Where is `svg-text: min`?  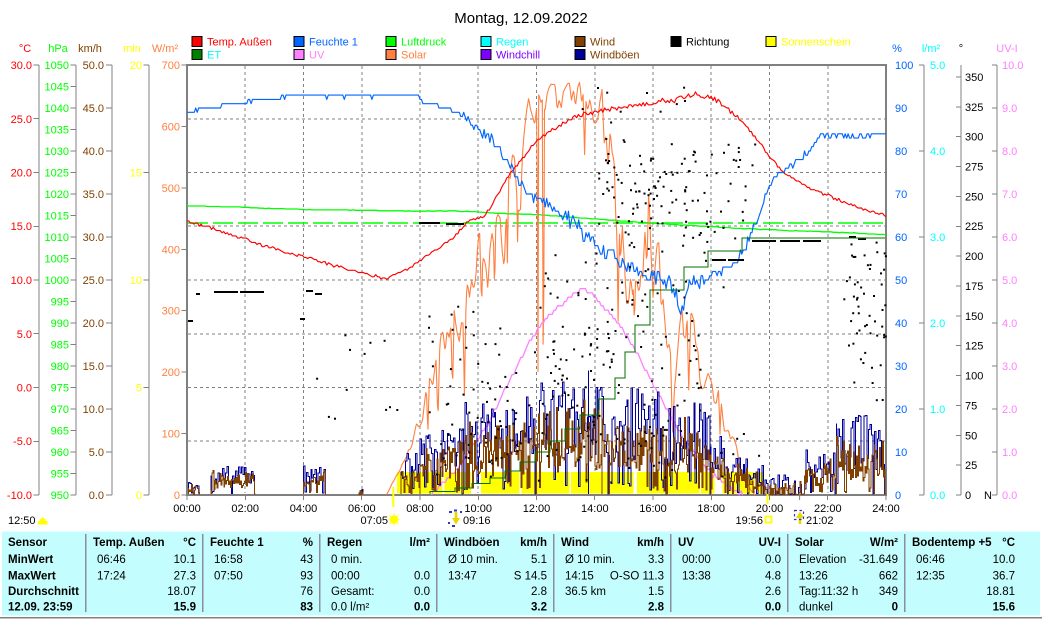
svg-text: min is located at coordinates (132, 49).